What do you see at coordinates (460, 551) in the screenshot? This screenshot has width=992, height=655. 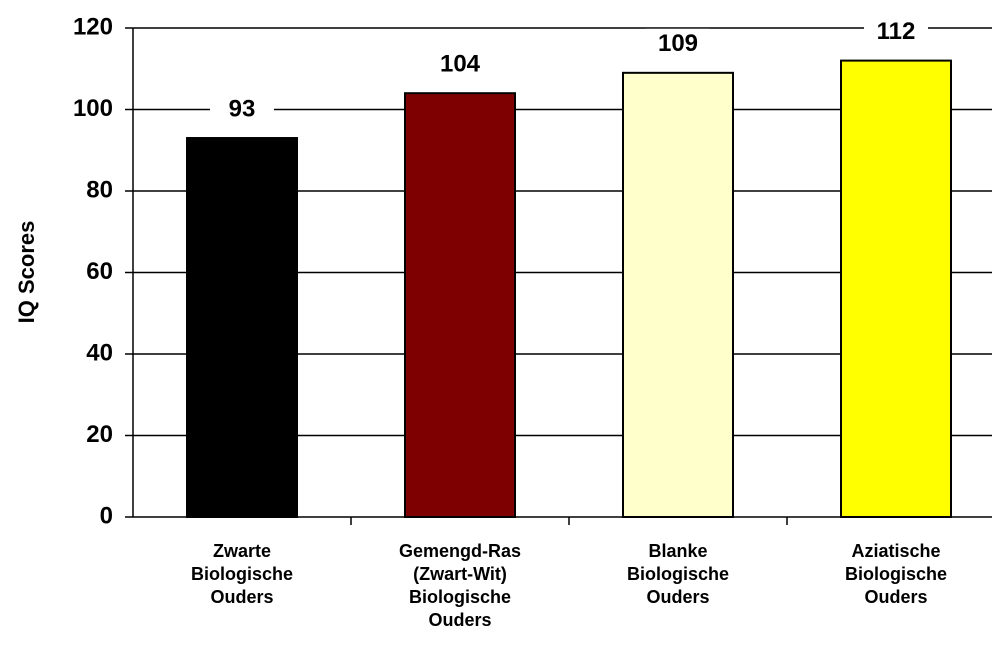 I see `x-tick-label: Gemengd-Ras` at bounding box center [460, 551].